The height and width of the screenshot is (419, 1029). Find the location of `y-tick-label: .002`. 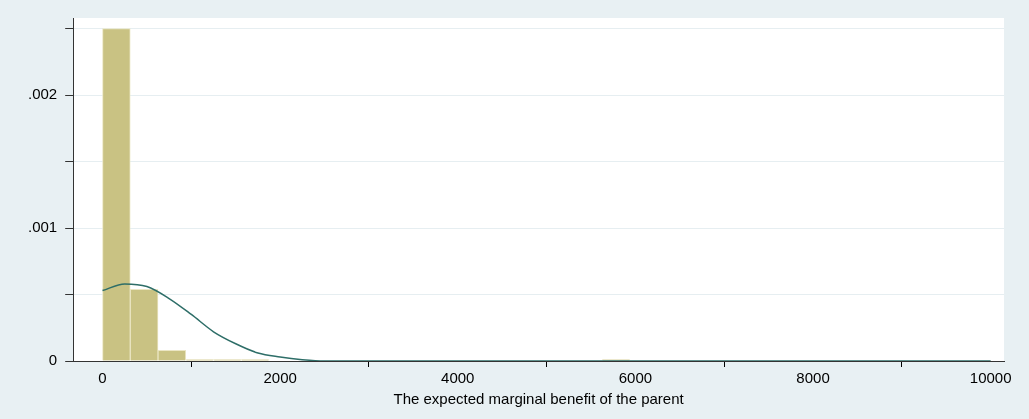

y-tick-label: .002 is located at coordinates (42, 94).